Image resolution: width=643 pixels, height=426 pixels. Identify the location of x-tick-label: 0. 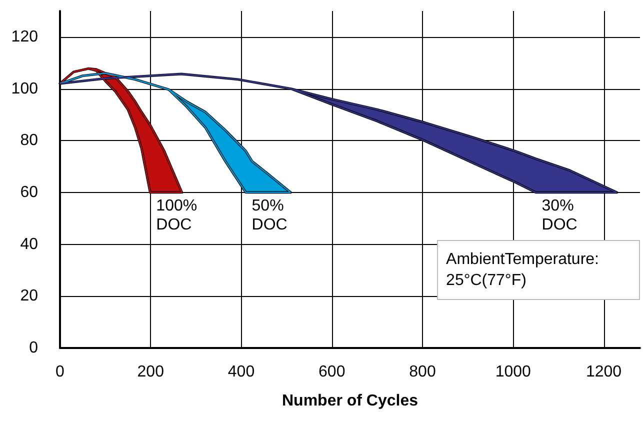
(60, 372).